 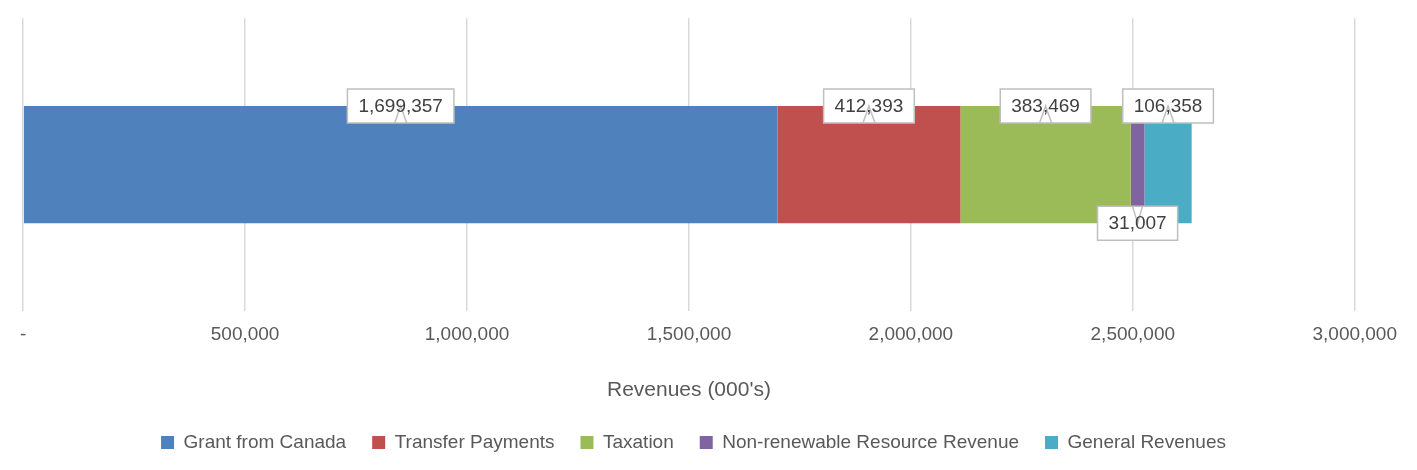 What do you see at coordinates (467, 333) in the screenshot?
I see `x-tick-label: 1,000,000` at bounding box center [467, 333].